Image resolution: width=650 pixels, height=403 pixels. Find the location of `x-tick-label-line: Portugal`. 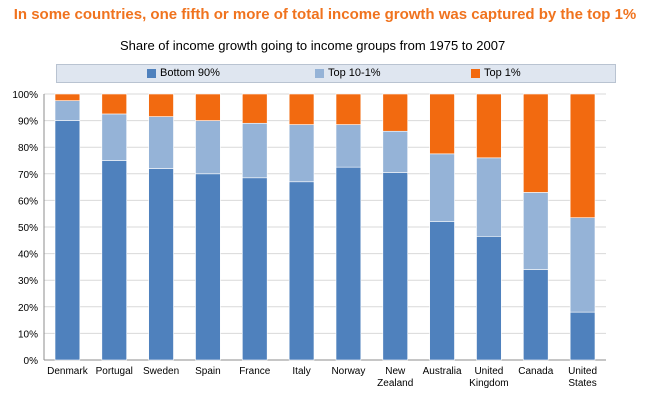

x-tick-label-line: Portugal is located at coordinates (114, 371).